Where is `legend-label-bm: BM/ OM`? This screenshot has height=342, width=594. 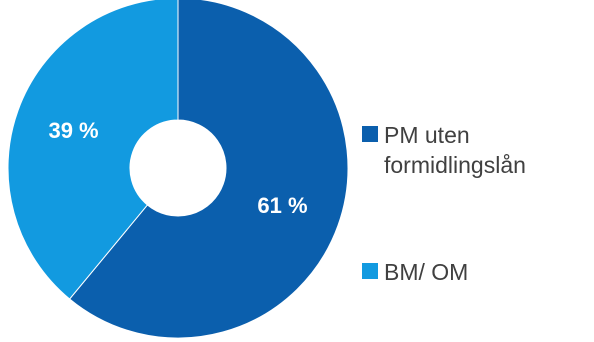
legend-label-bm: BM/ OM is located at coordinates (426, 272).